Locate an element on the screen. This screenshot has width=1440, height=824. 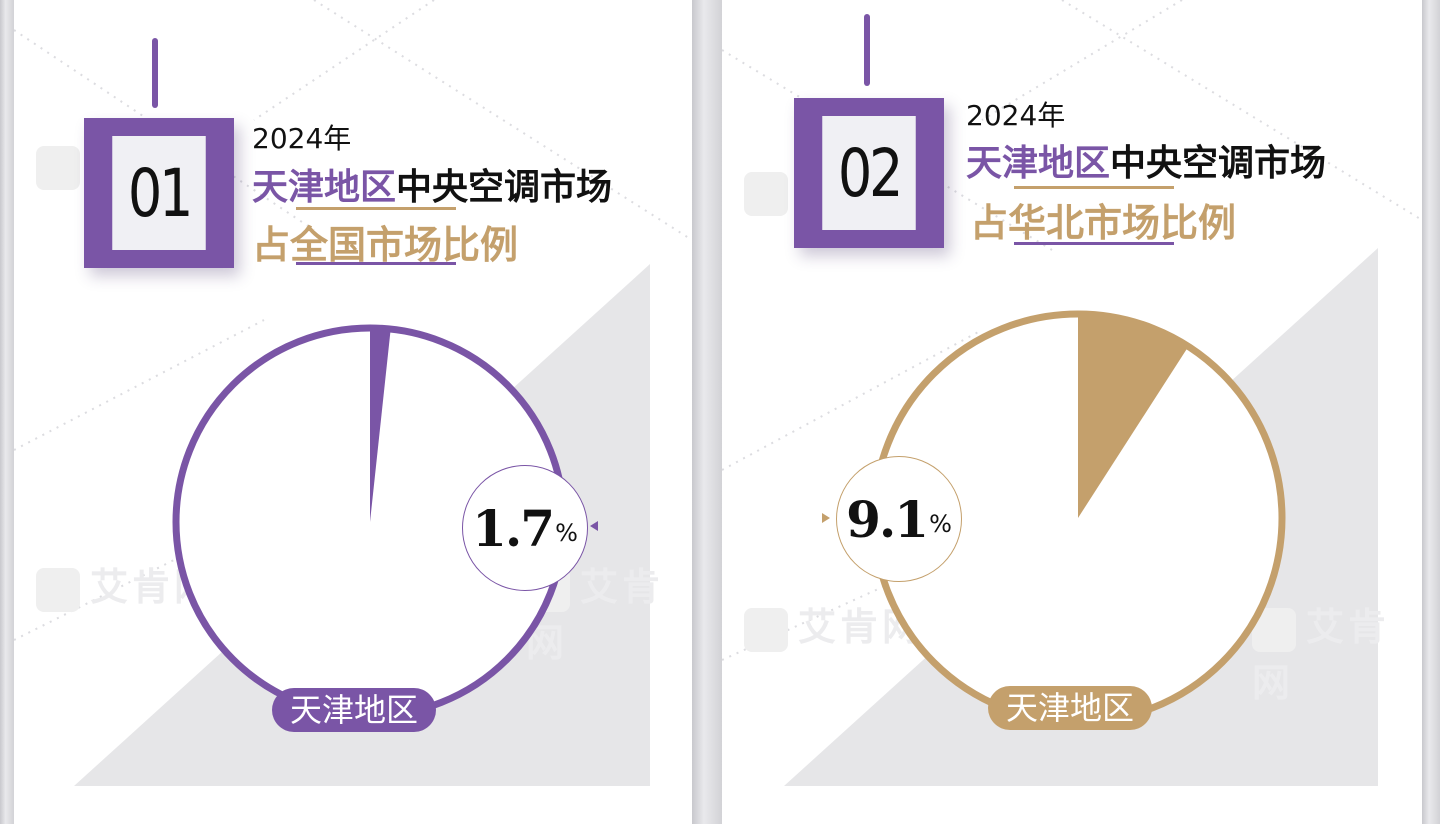
badge-number: 02 is located at coordinates (869, 173).